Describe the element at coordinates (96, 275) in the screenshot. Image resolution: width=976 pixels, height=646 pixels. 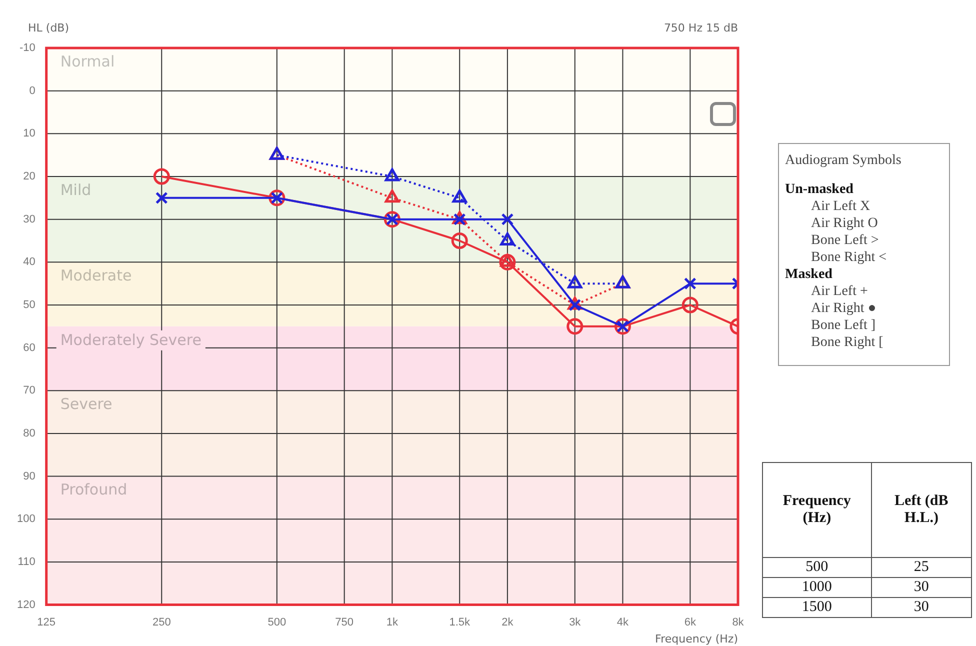
I see `band-label: Moderate` at that location.